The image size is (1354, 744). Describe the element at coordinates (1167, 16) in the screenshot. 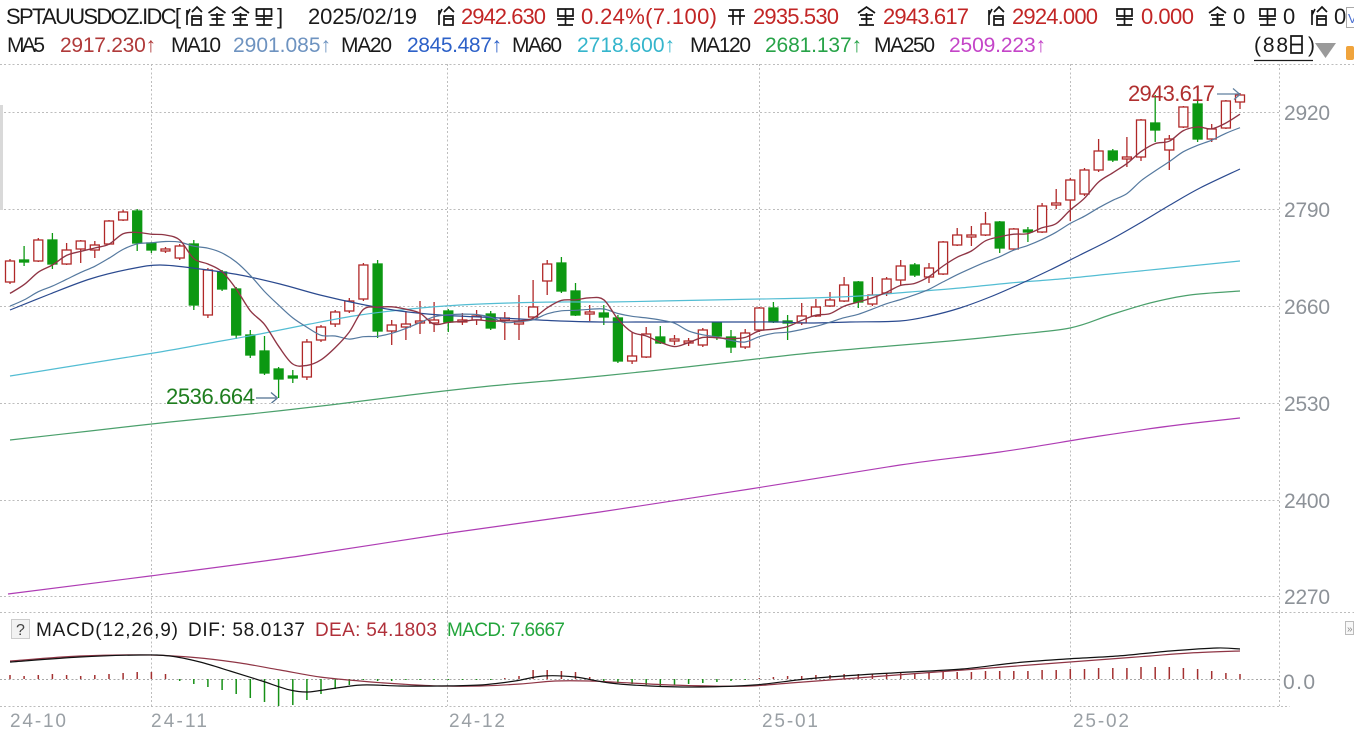

I see `svg-text: 0.000` at that location.